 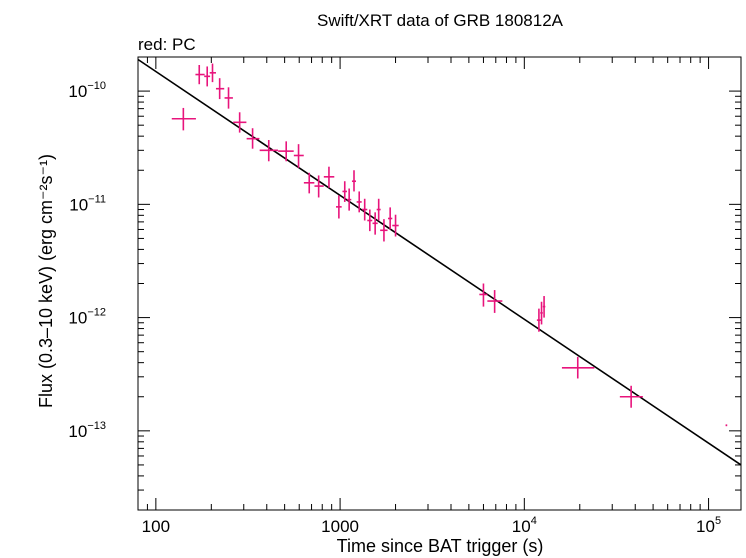 What do you see at coordinates (524, 525) in the screenshot?
I see `x-tick-label: 10⁴` at bounding box center [524, 525].